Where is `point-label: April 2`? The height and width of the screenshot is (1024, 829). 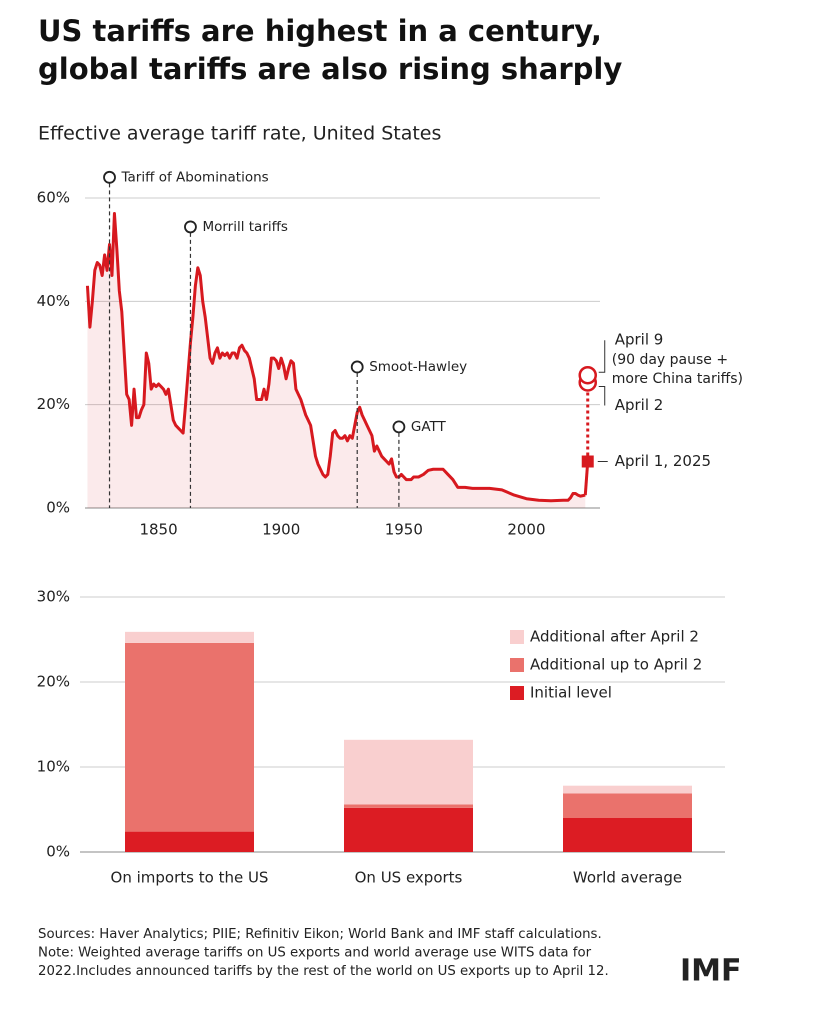 point-label: April 2 is located at coordinates (639, 405).